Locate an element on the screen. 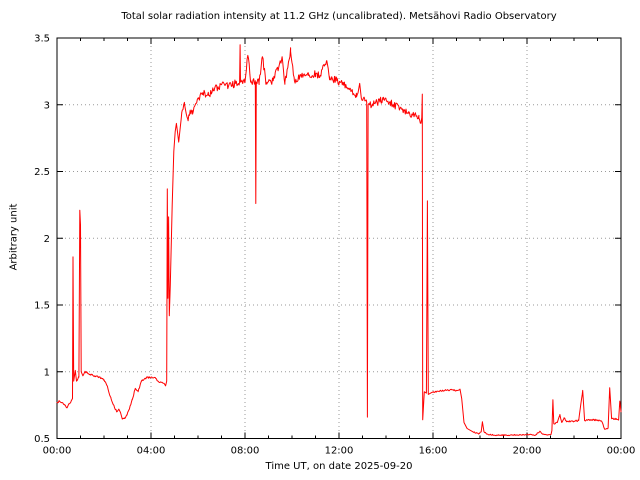 This screenshot has height=480, width=640. y-tick-label: 3.5 is located at coordinates (42, 39).